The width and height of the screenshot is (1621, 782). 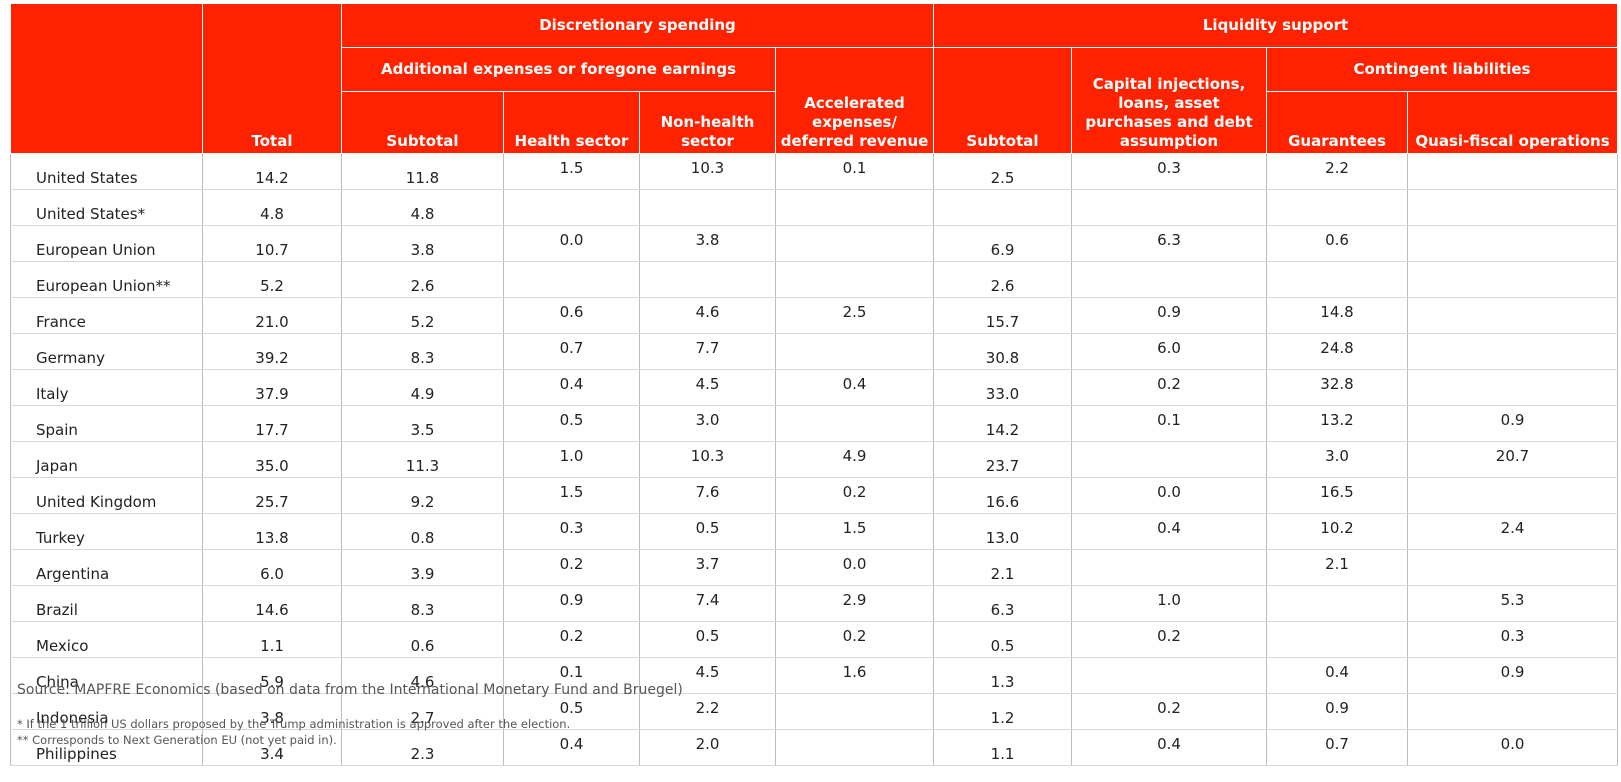 I want to click on cell-country: Turkey, so click(x=106, y=531).